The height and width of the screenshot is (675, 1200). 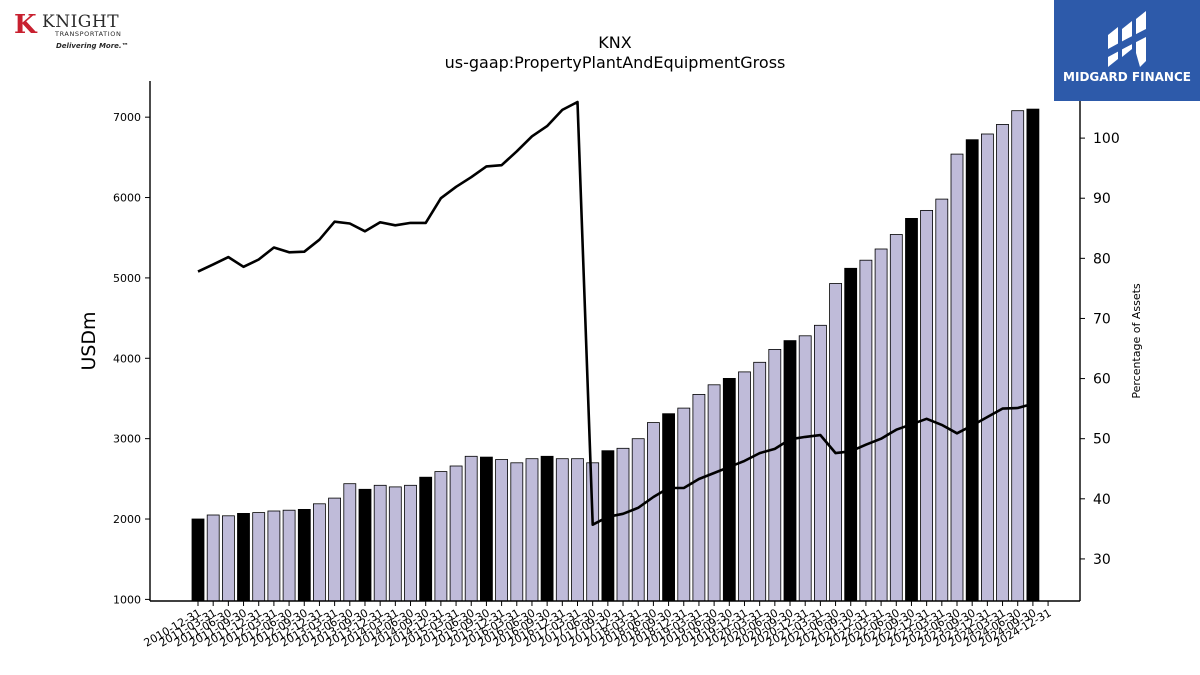 I want to click on chart-subtitle: us-gaap:PropertyPlantAndEquipmentGross, so click(x=615, y=62).